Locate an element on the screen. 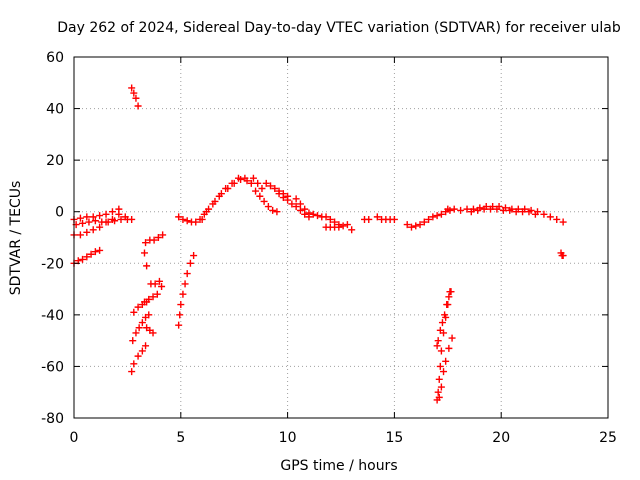  x-tick-label: 0 is located at coordinates (74, 438).